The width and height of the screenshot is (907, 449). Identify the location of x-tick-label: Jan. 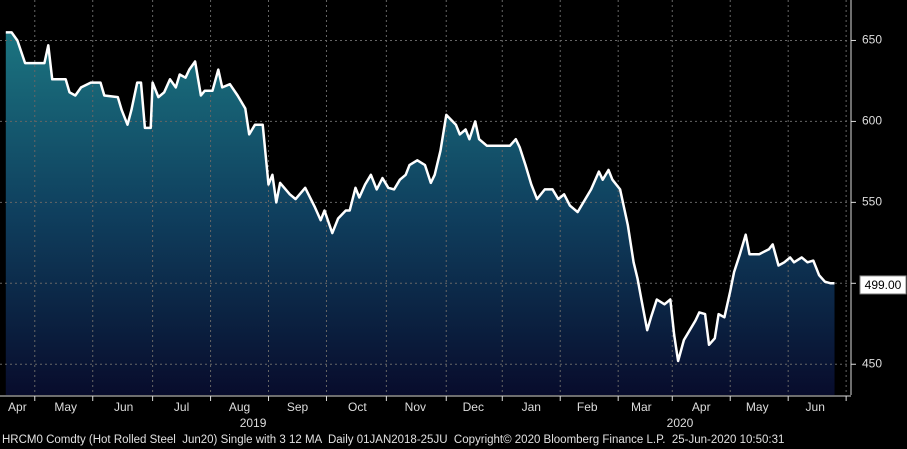
(531, 407).